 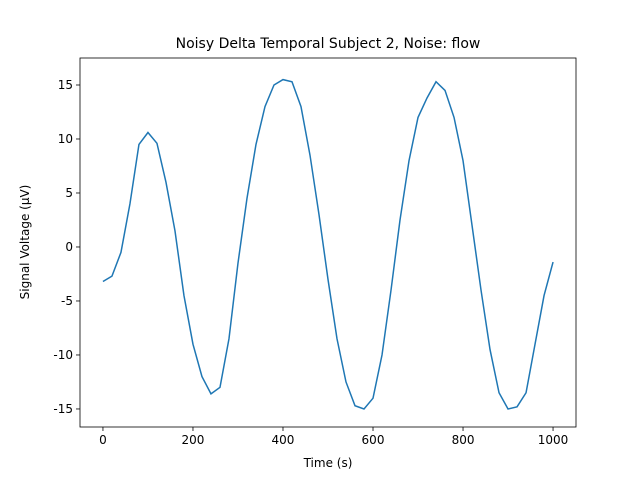 I want to click on y-tick-label: 5, so click(x=69, y=193).